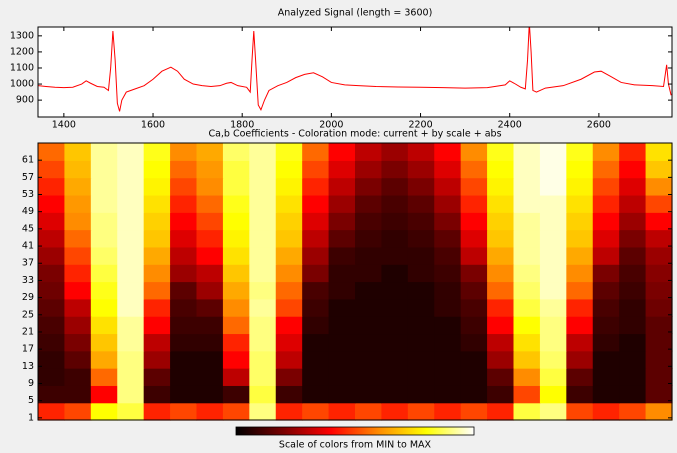 This screenshot has width=677, height=453. What do you see at coordinates (22, 51) in the screenshot?
I see `y-tick-label: 1200` at bounding box center [22, 51].